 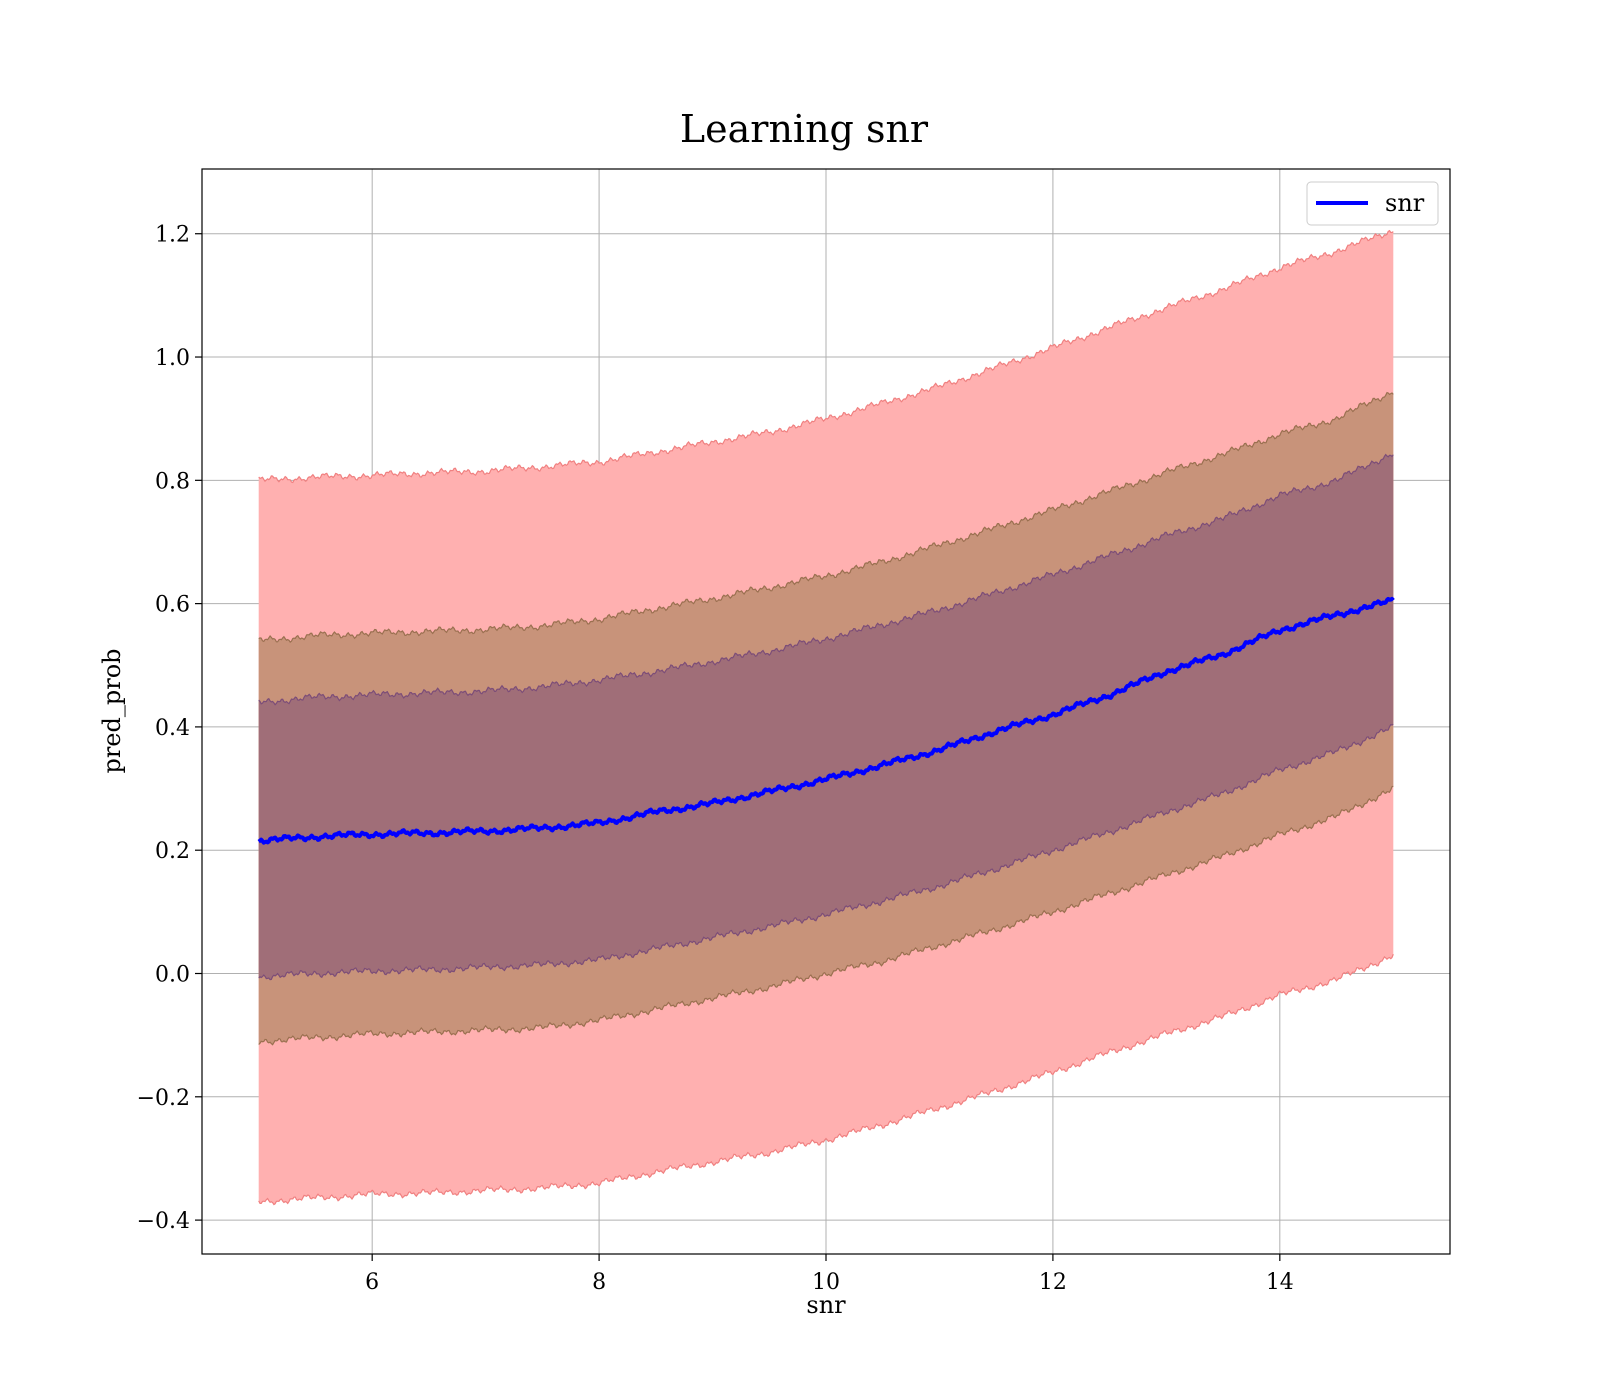 I want to click on y-tick-label: 0.2, so click(x=172, y=851).